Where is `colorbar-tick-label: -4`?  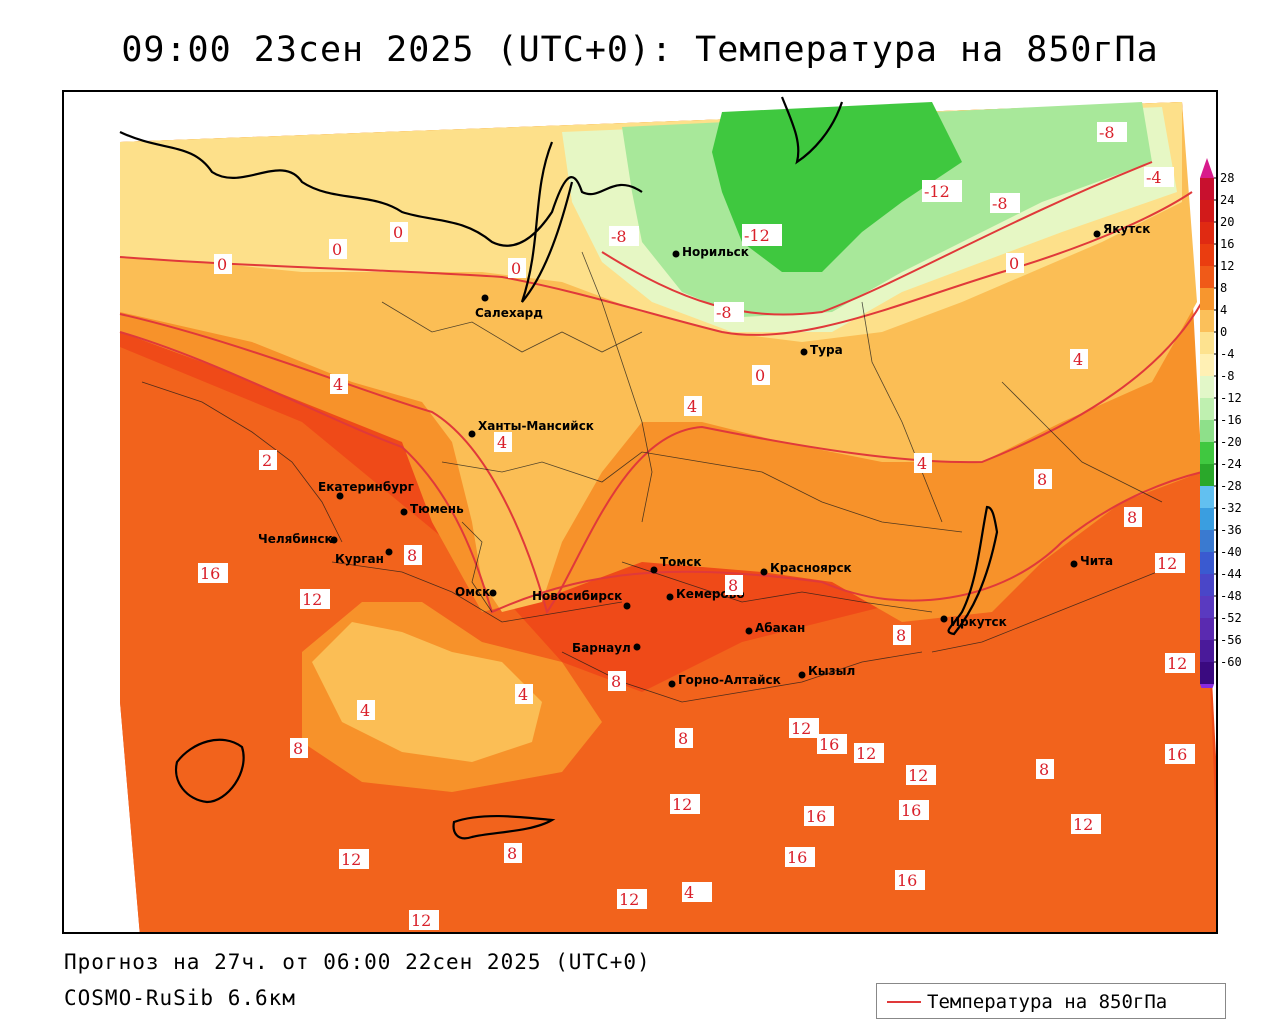
colorbar-tick-label: -4 is located at coordinates (1227, 354).